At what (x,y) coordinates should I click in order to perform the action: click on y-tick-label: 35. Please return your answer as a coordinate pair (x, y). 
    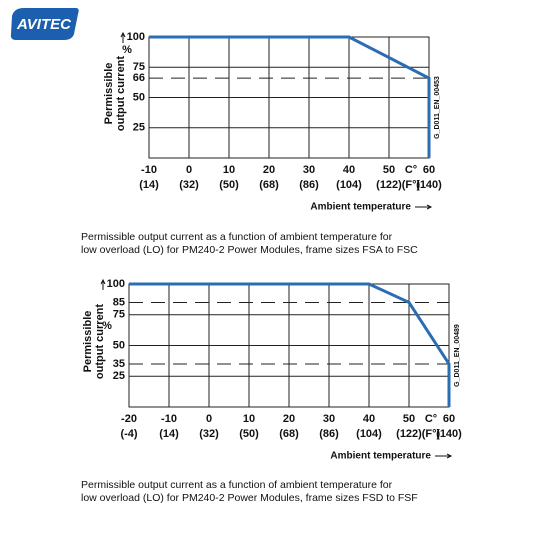
    Looking at the image, I should click on (119, 364).